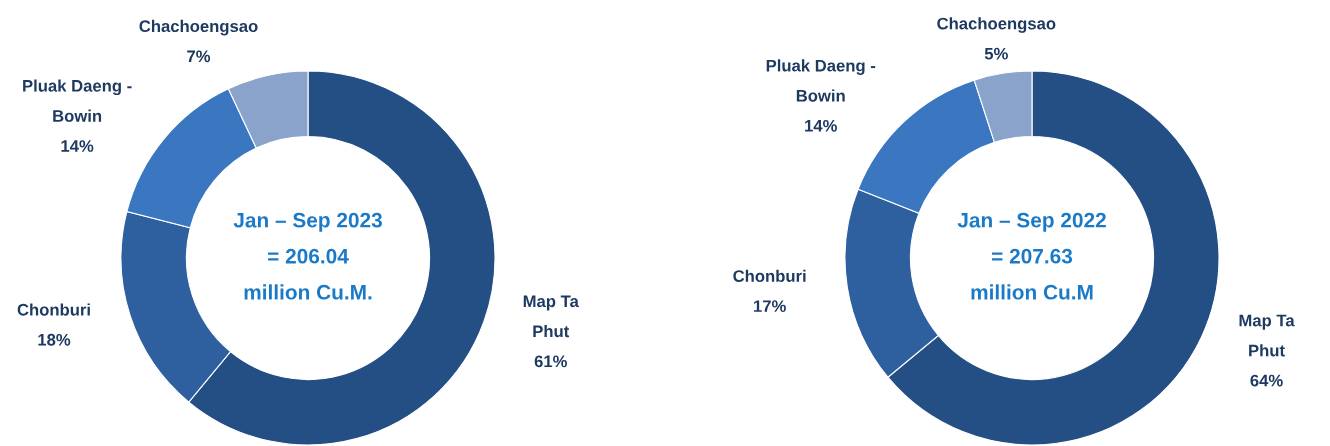  What do you see at coordinates (996, 53) in the screenshot?
I see `data-label: 5%` at bounding box center [996, 53].